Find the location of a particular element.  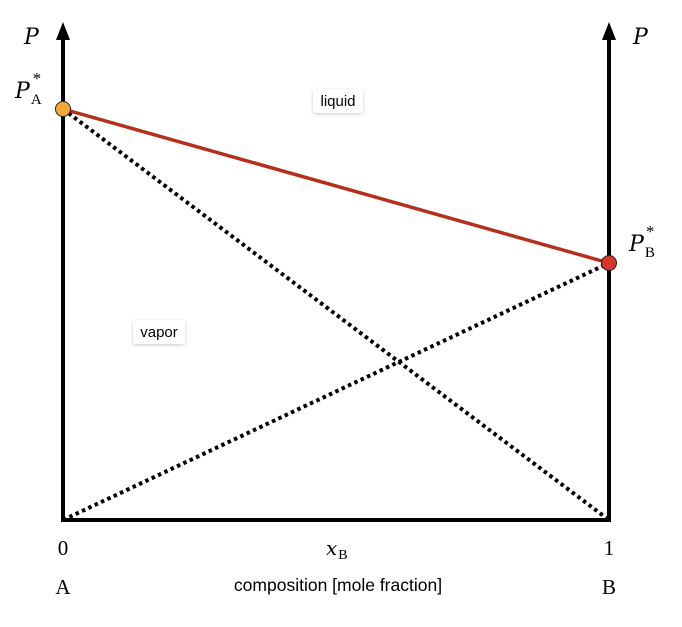

svg-text: liquid is located at coordinates (337, 101).